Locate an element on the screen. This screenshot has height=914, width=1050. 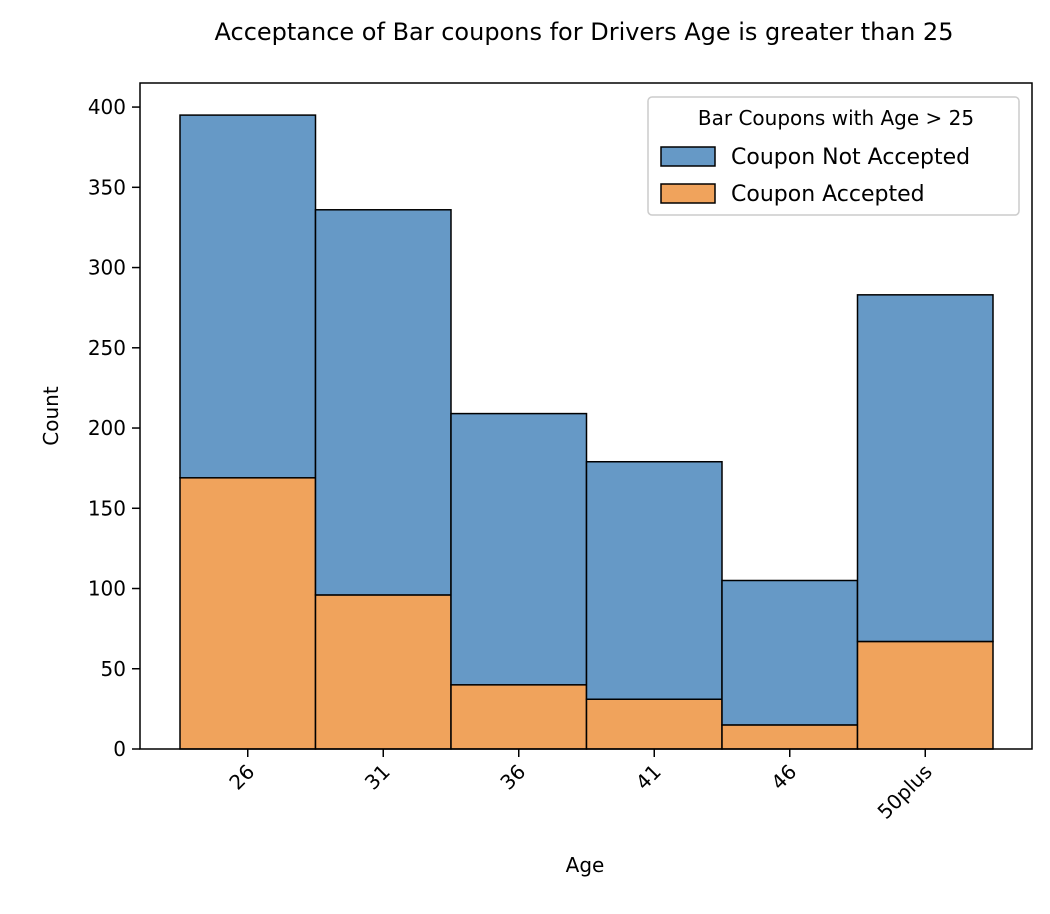
bar-31-coupon-not-accepted is located at coordinates (383, 402).